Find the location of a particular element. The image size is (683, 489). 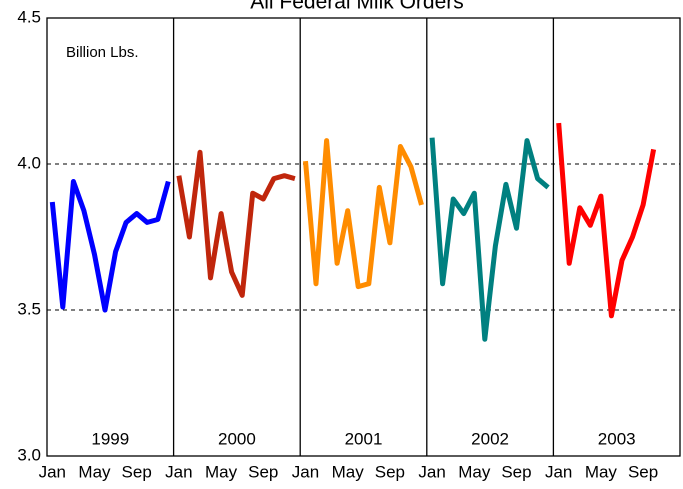

year-label: 2000 is located at coordinates (237, 438).